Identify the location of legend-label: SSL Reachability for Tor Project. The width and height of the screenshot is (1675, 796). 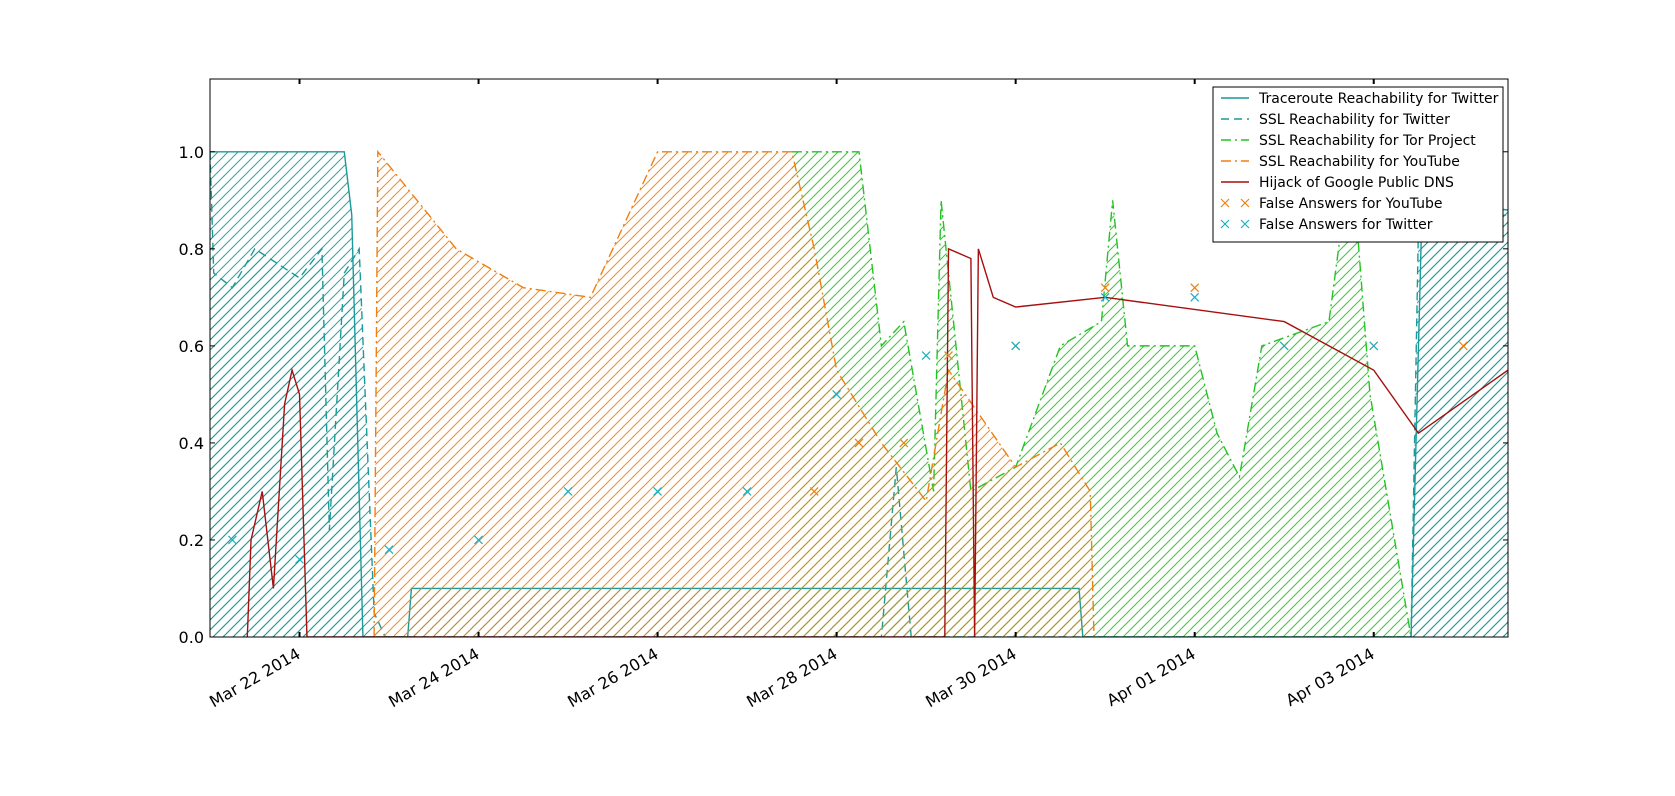
(1367, 141).